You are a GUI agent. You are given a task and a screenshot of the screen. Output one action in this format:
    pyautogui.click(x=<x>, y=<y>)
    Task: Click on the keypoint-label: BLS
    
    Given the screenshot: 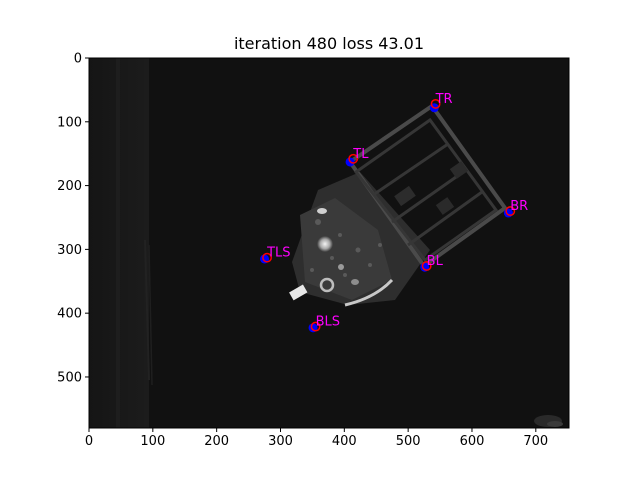 What is the action you would take?
    pyautogui.click(x=328, y=322)
    